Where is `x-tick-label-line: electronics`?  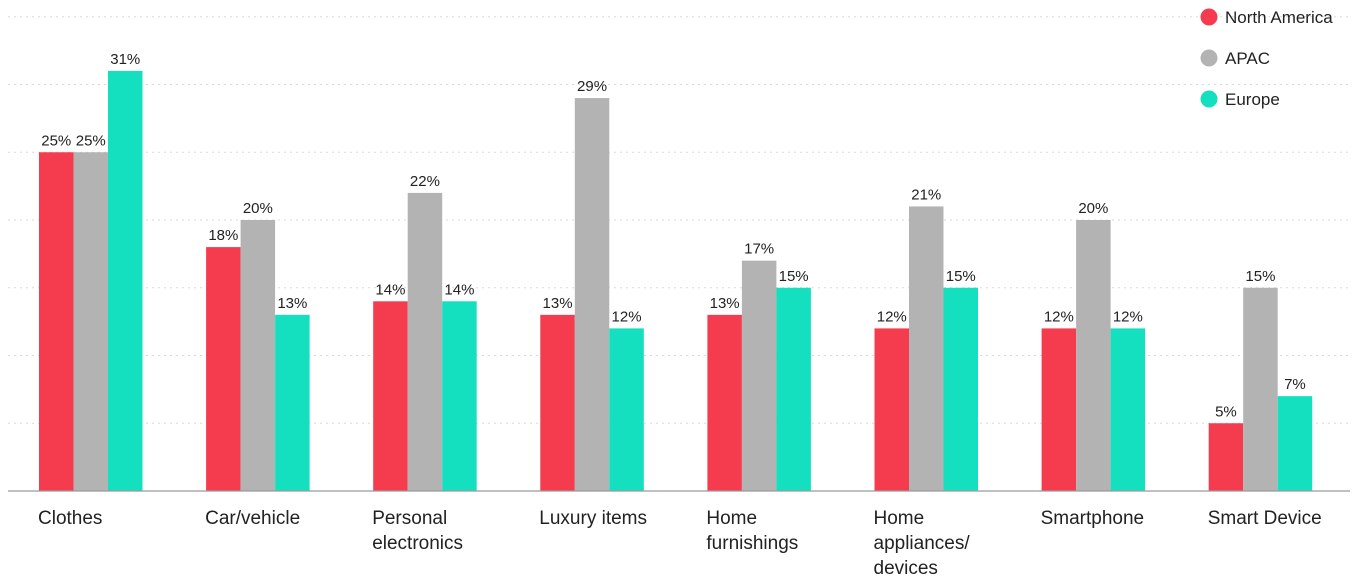 x-tick-label-line: electronics is located at coordinates (417, 543).